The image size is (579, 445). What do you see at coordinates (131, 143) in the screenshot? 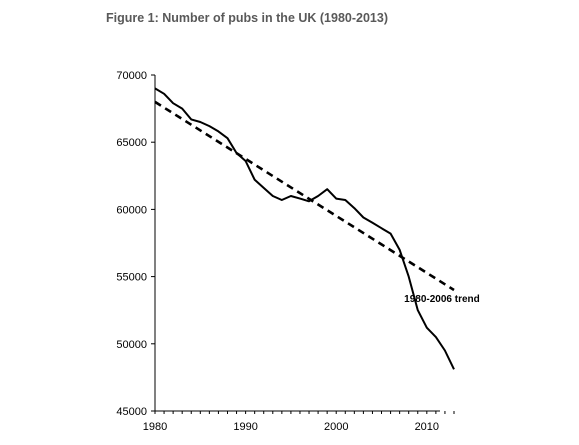
I see `y-tick-label: 65000` at bounding box center [131, 143].